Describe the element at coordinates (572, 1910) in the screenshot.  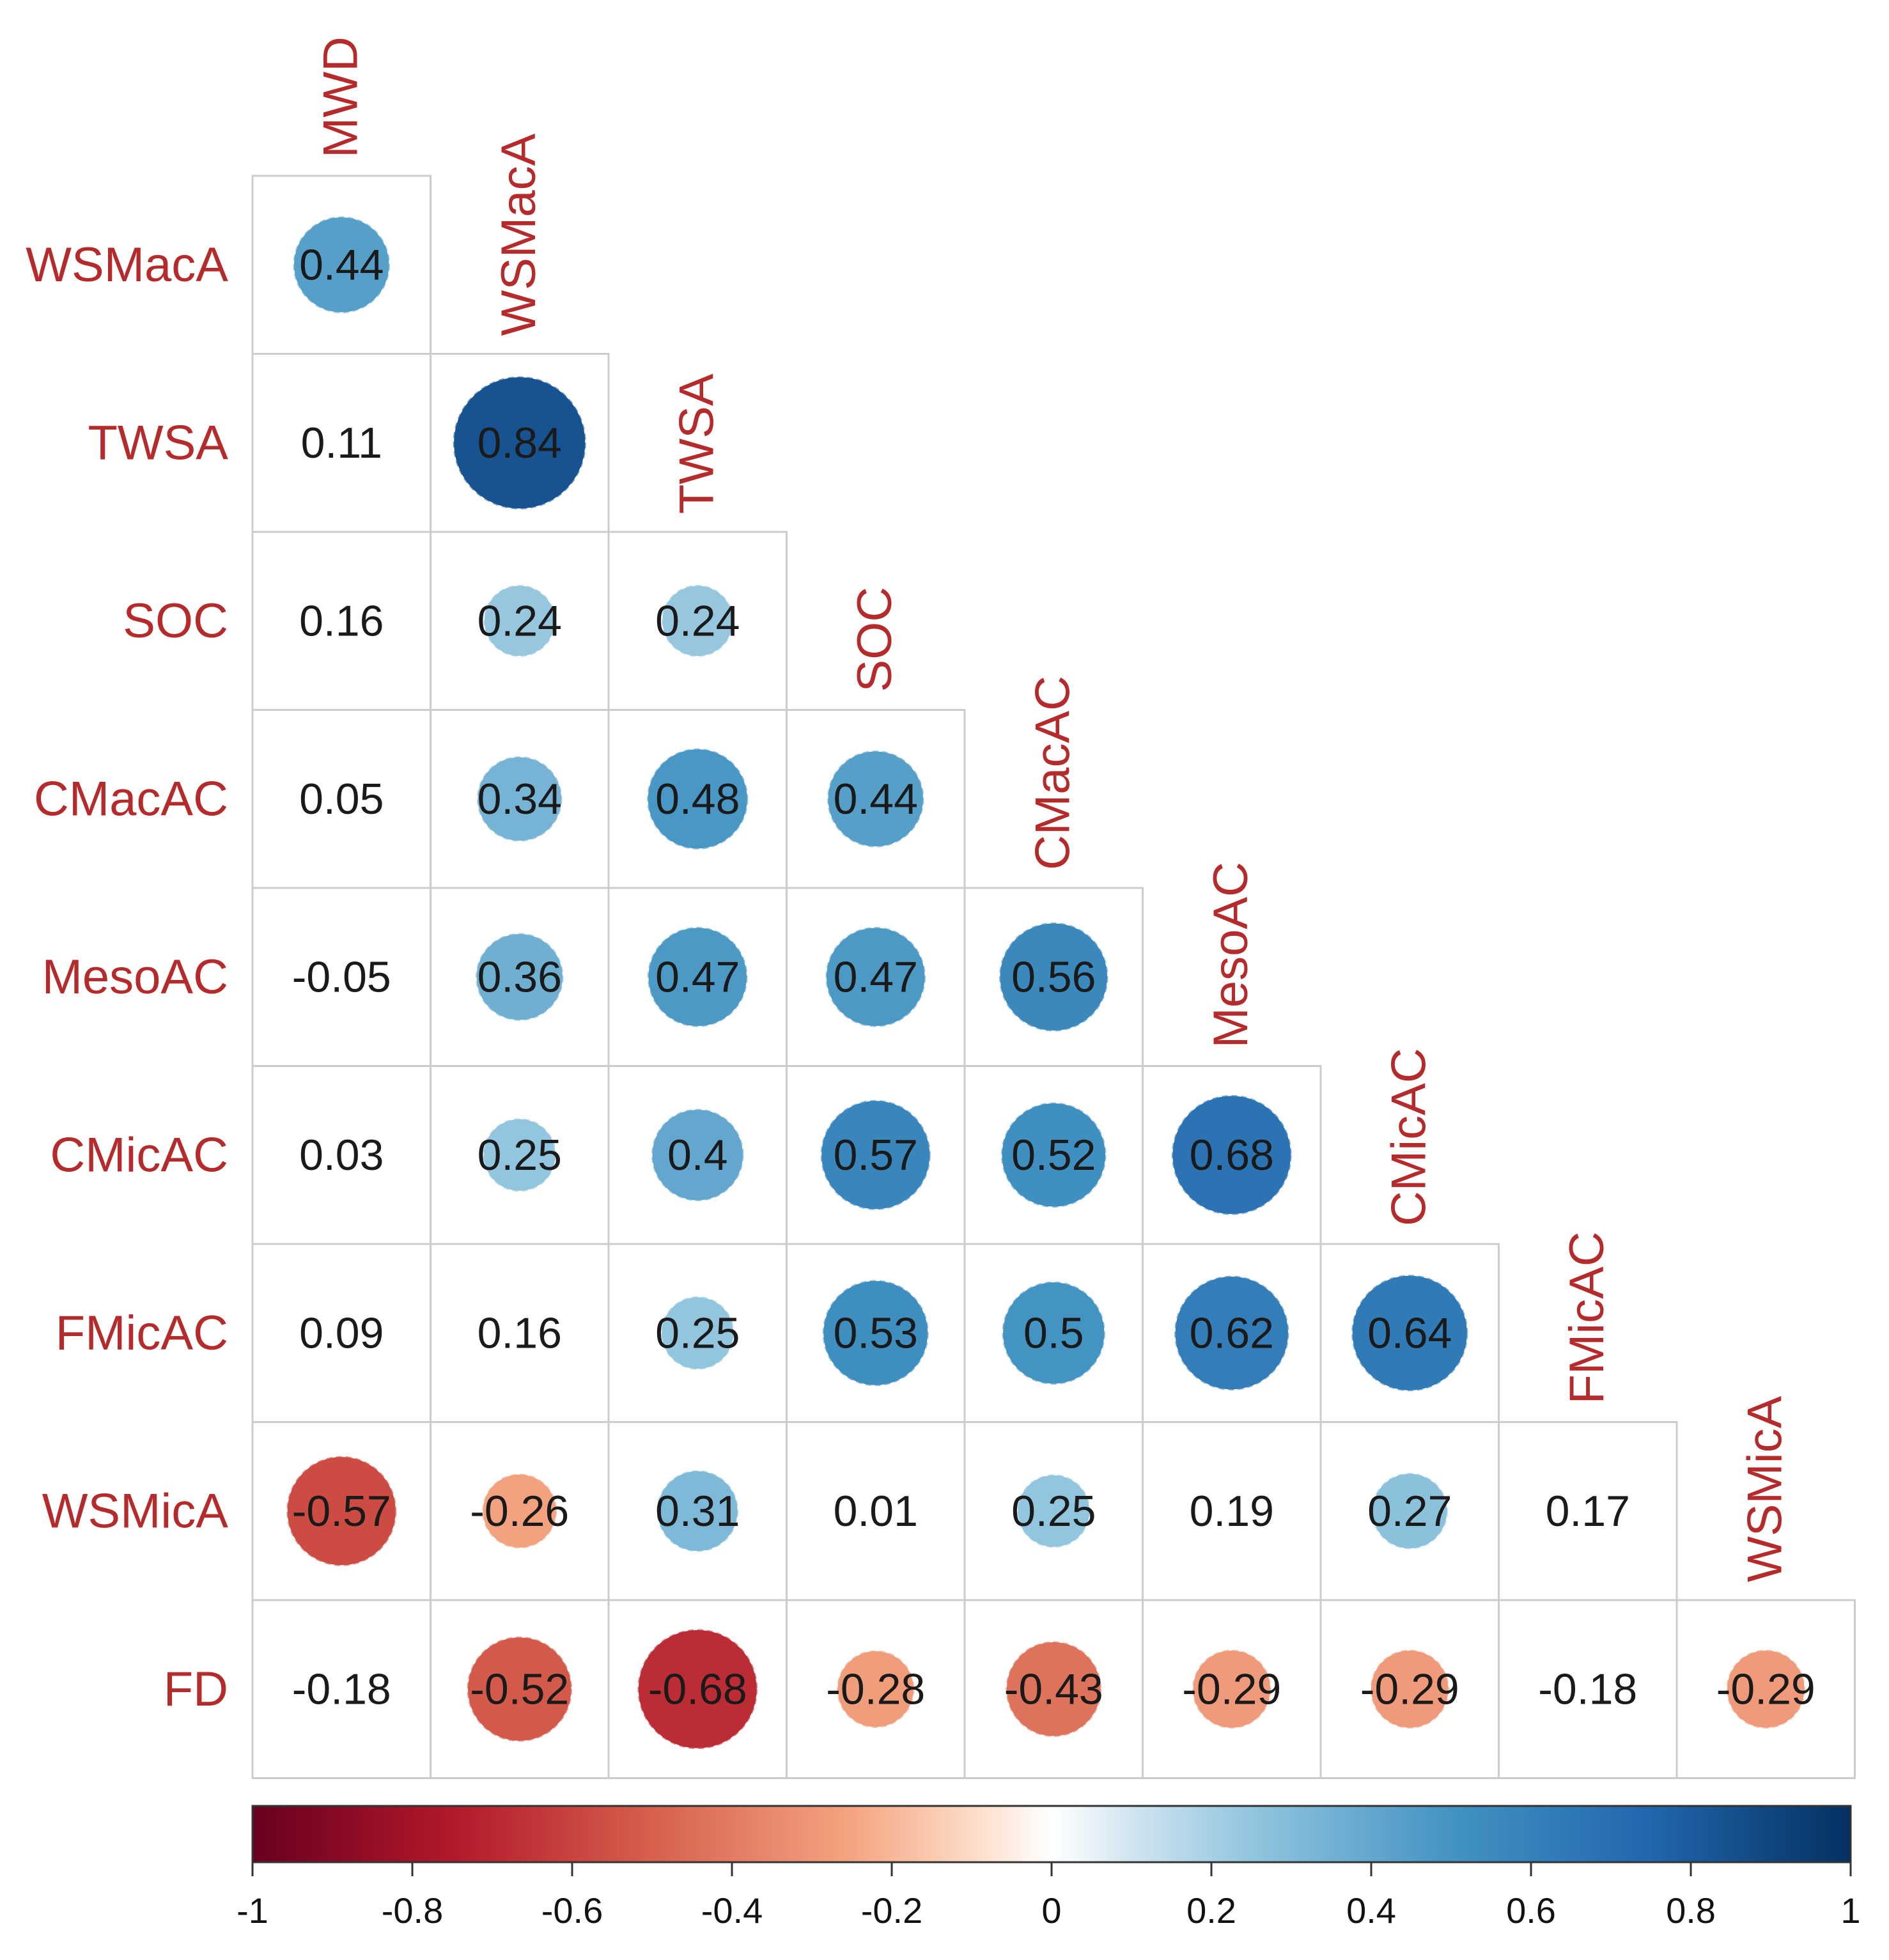
I see `legend-tick-label: -0.6` at that location.